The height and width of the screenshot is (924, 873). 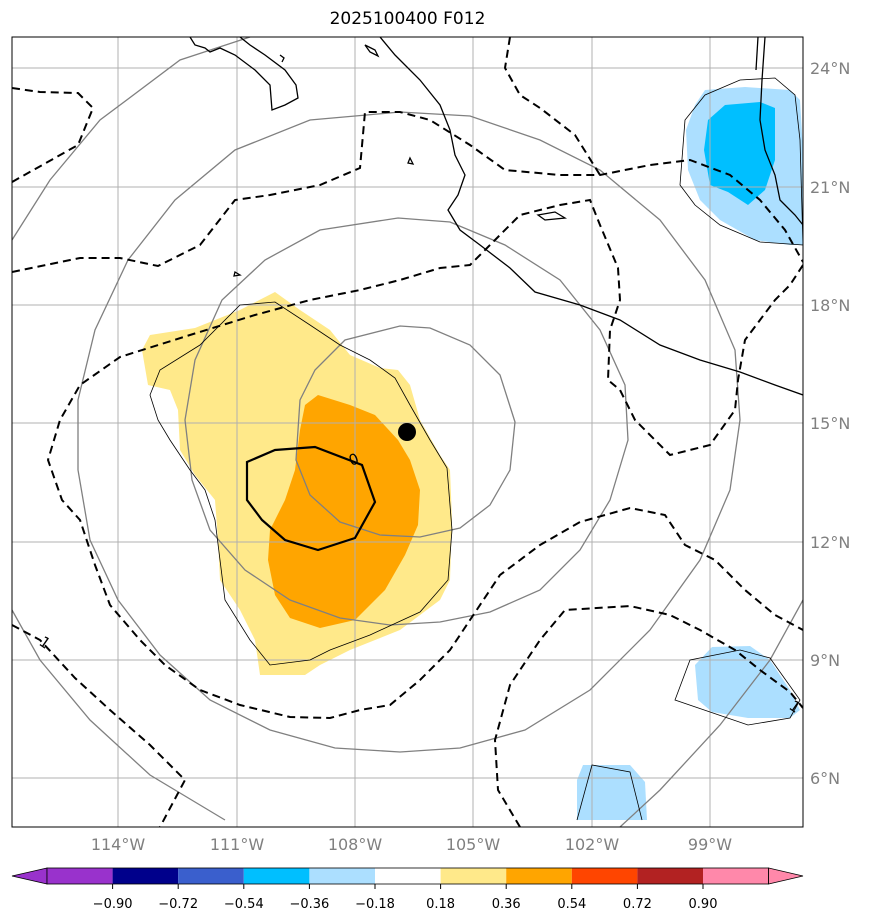 I want to click on colorbar-extend-right, so click(x=786, y=876).